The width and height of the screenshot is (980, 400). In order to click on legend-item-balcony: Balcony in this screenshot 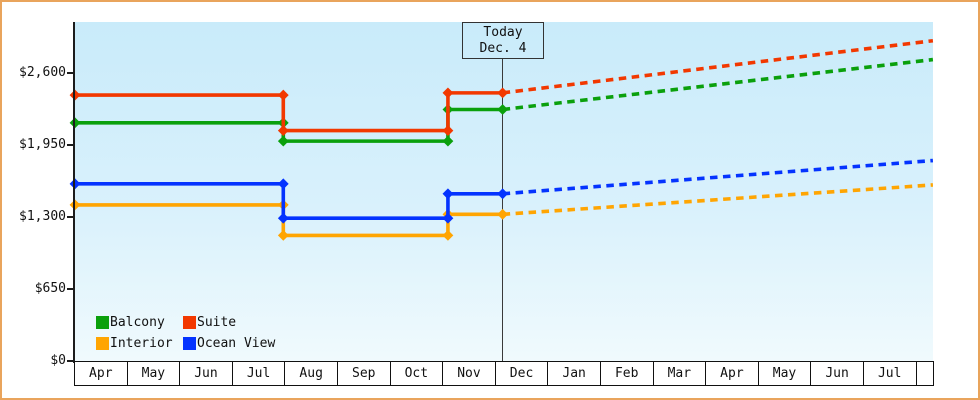, I will do `click(139, 322)`.